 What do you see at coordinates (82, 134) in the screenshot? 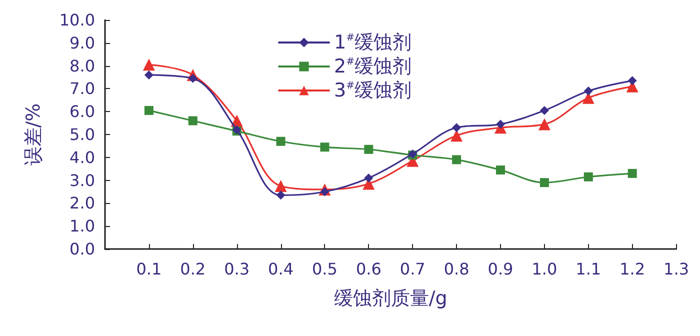
I see `y-tick-label: 5.0` at bounding box center [82, 134].